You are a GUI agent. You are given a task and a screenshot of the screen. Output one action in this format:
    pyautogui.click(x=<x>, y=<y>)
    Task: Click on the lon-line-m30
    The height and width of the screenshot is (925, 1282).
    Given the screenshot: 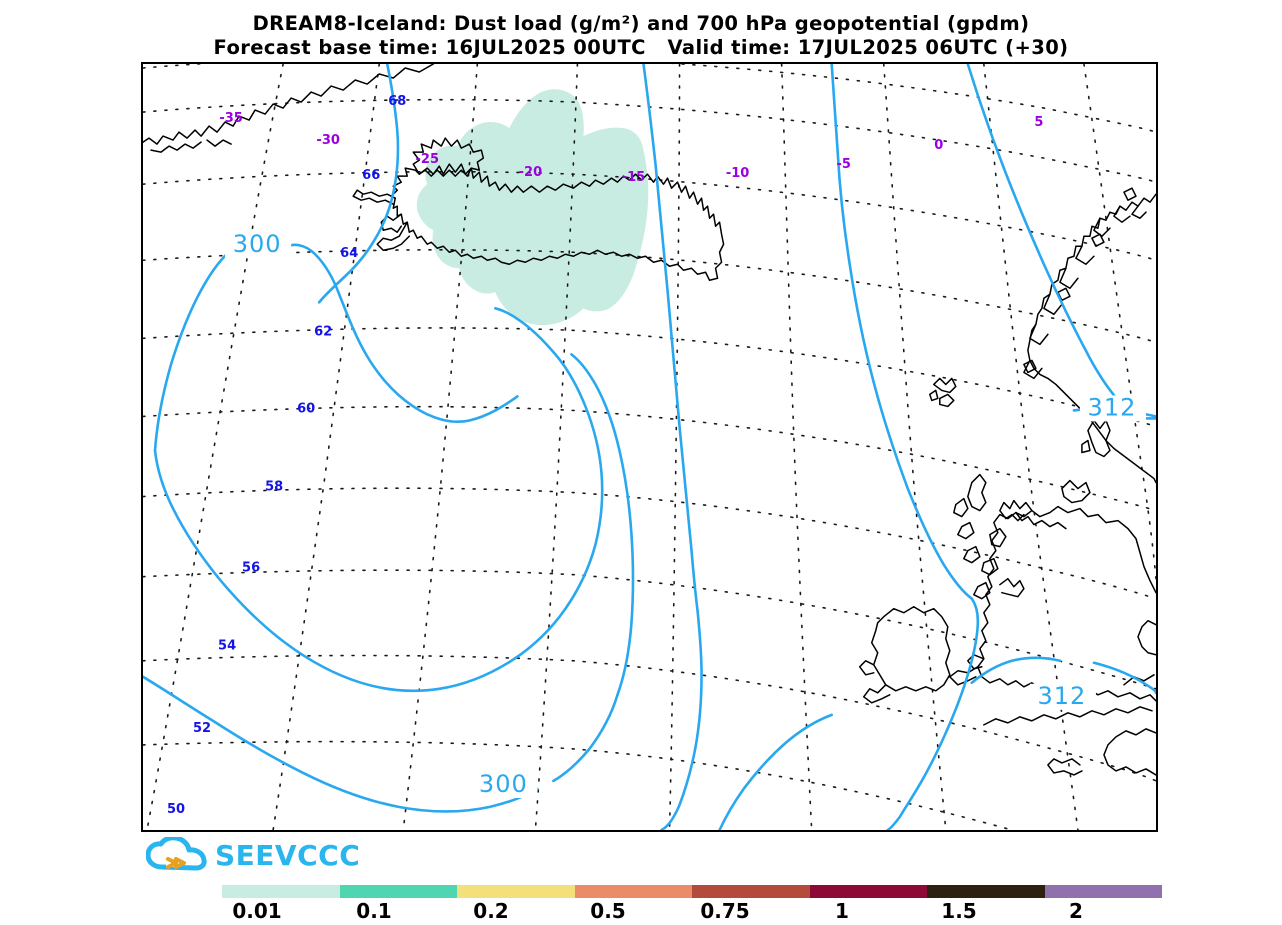 What is the action you would take?
    pyautogui.click(x=326, y=447)
    